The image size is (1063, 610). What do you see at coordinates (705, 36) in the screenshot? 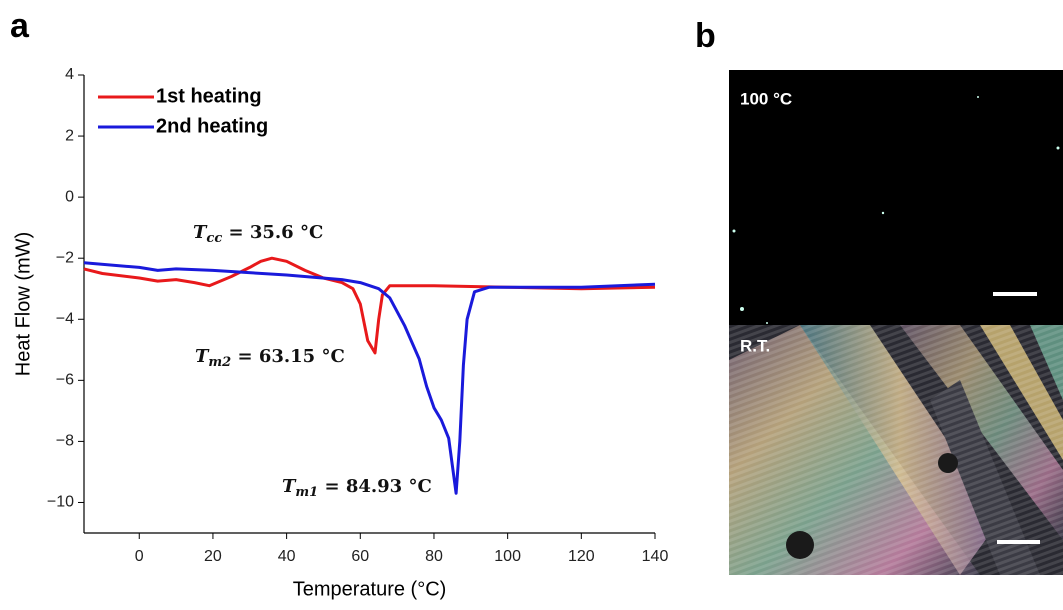
I see `panel-label: b` at bounding box center [705, 36].